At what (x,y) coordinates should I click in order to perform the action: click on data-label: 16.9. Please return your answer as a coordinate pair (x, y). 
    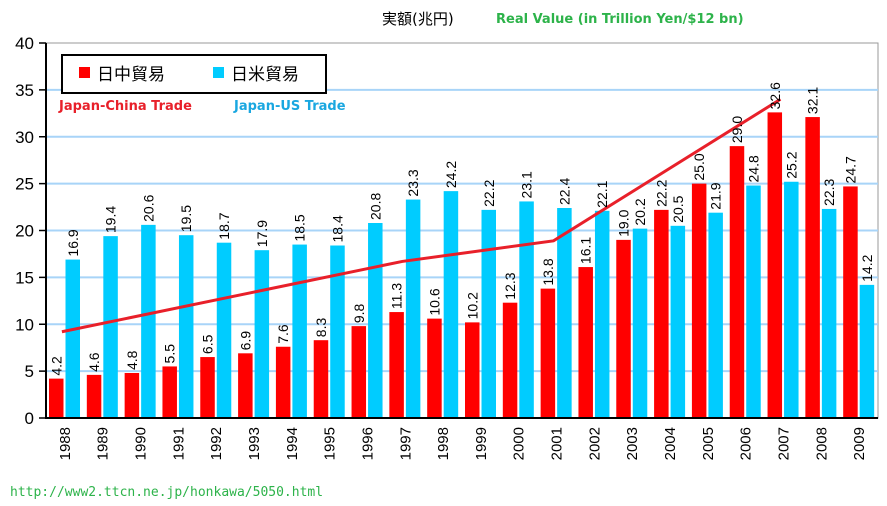
    Looking at the image, I should click on (73, 242).